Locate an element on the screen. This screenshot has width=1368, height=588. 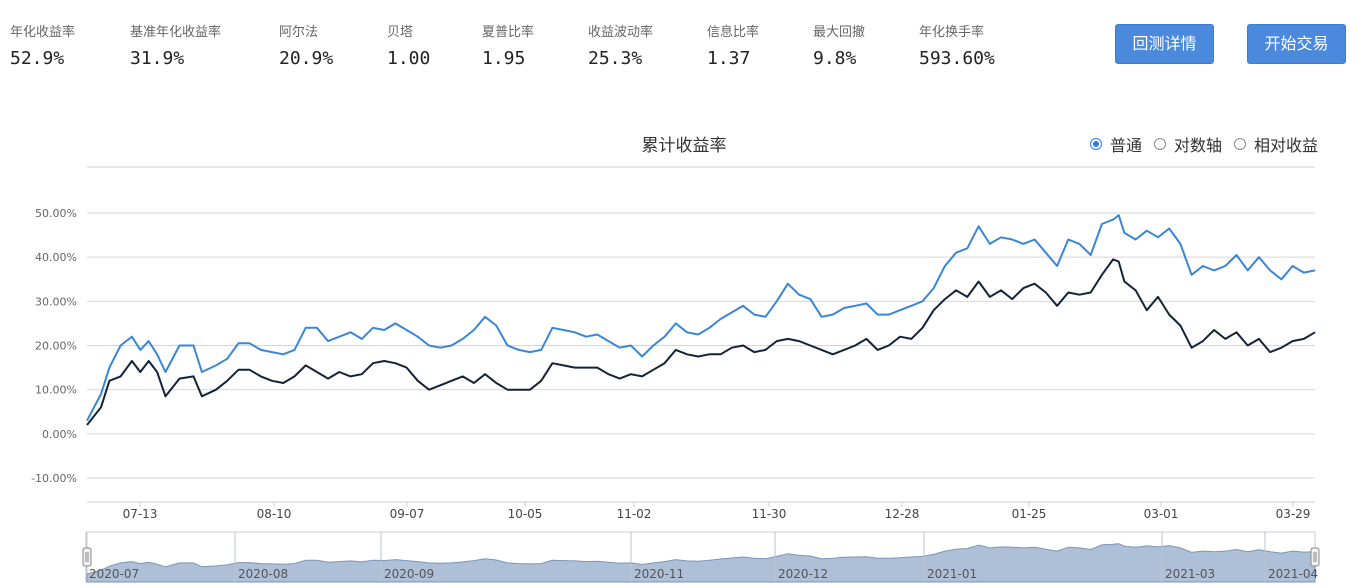
start-trading-button: 开始交易 is located at coordinates (1296, 44).